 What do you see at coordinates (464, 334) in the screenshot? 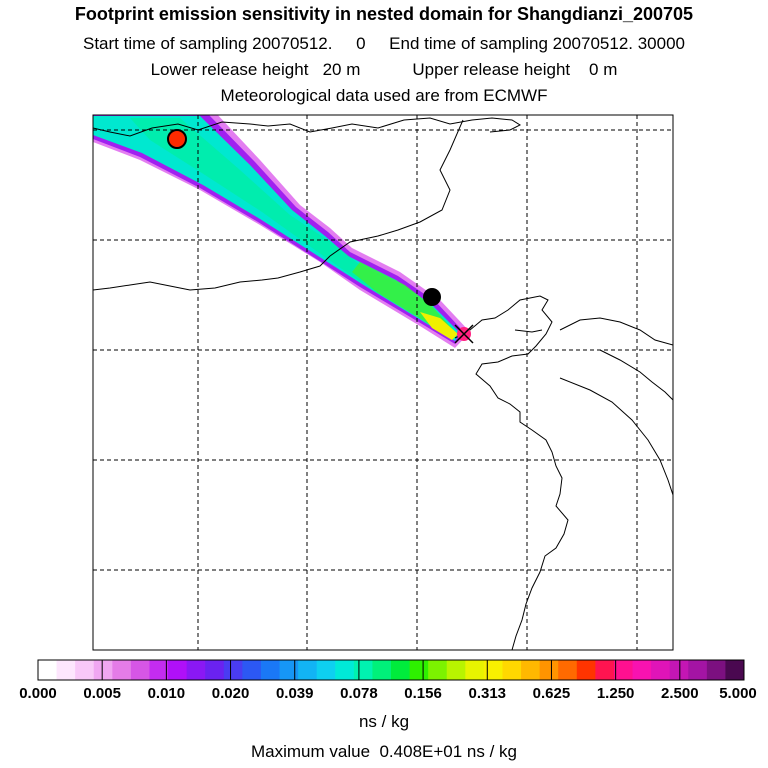
I see `receptor-site-marker` at bounding box center [464, 334].